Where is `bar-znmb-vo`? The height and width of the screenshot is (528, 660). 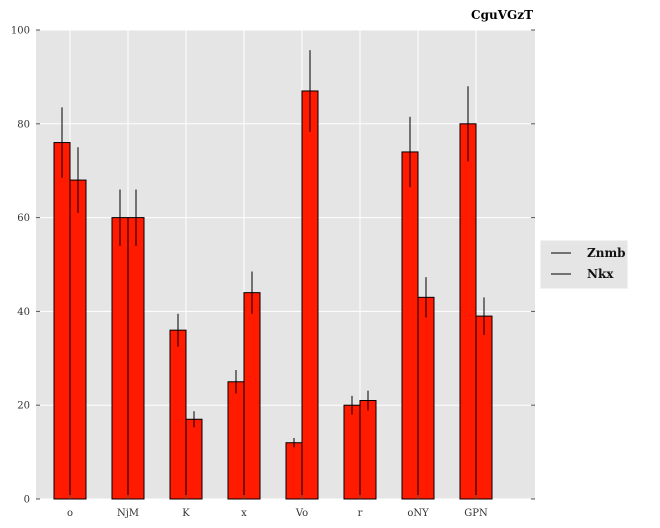 bar-znmb-vo is located at coordinates (294, 471).